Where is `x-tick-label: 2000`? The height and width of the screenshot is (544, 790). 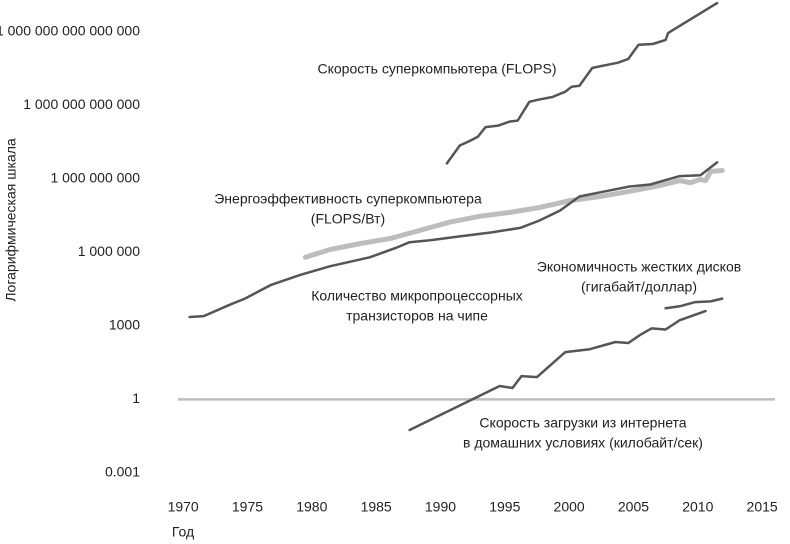 x-tick-label: 2000 is located at coordinates (569, 507).